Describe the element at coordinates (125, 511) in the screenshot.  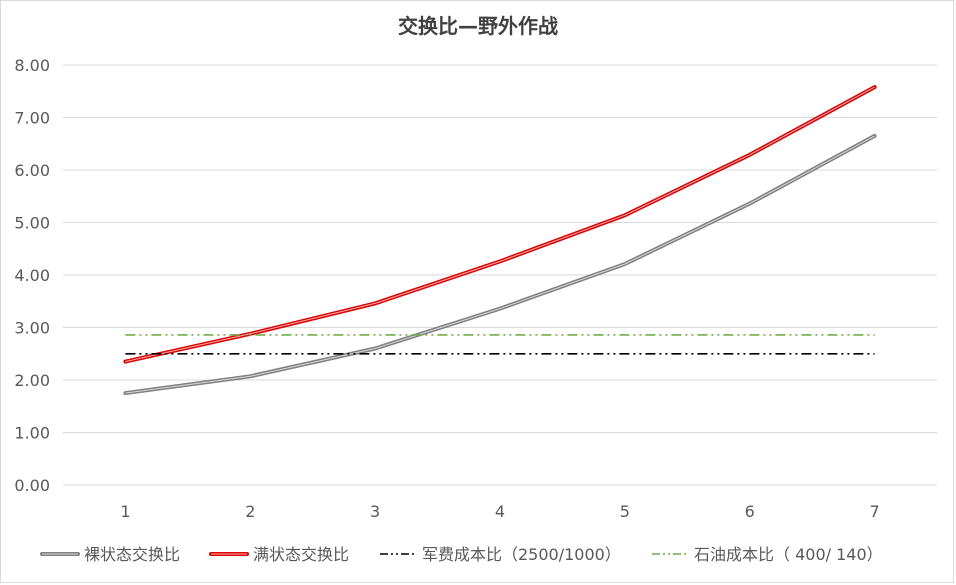
I see `x-tick-label: 1` at that location.